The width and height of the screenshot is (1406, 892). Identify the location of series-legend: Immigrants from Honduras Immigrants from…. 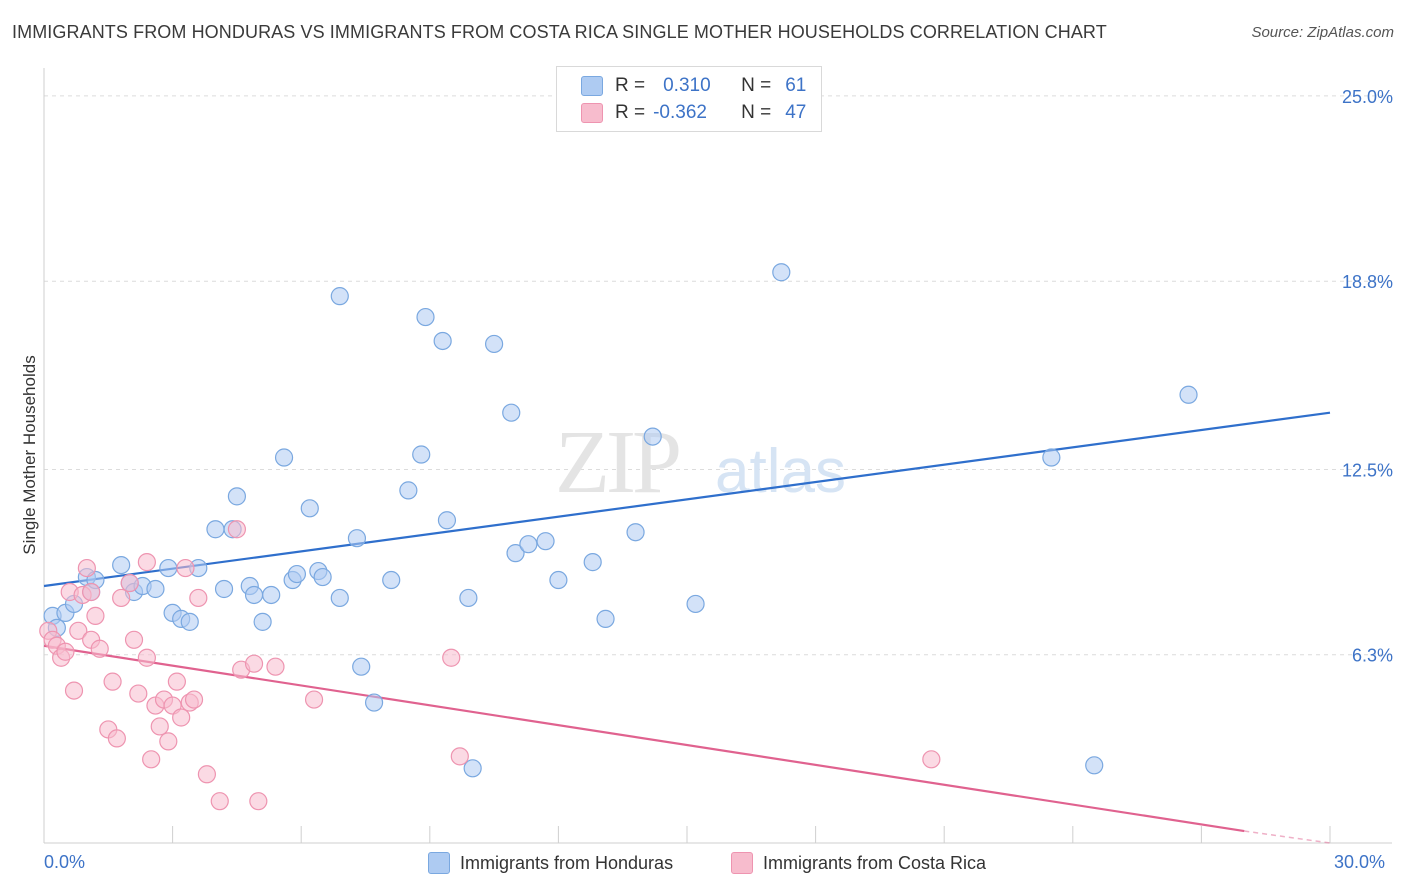
(703, 864).